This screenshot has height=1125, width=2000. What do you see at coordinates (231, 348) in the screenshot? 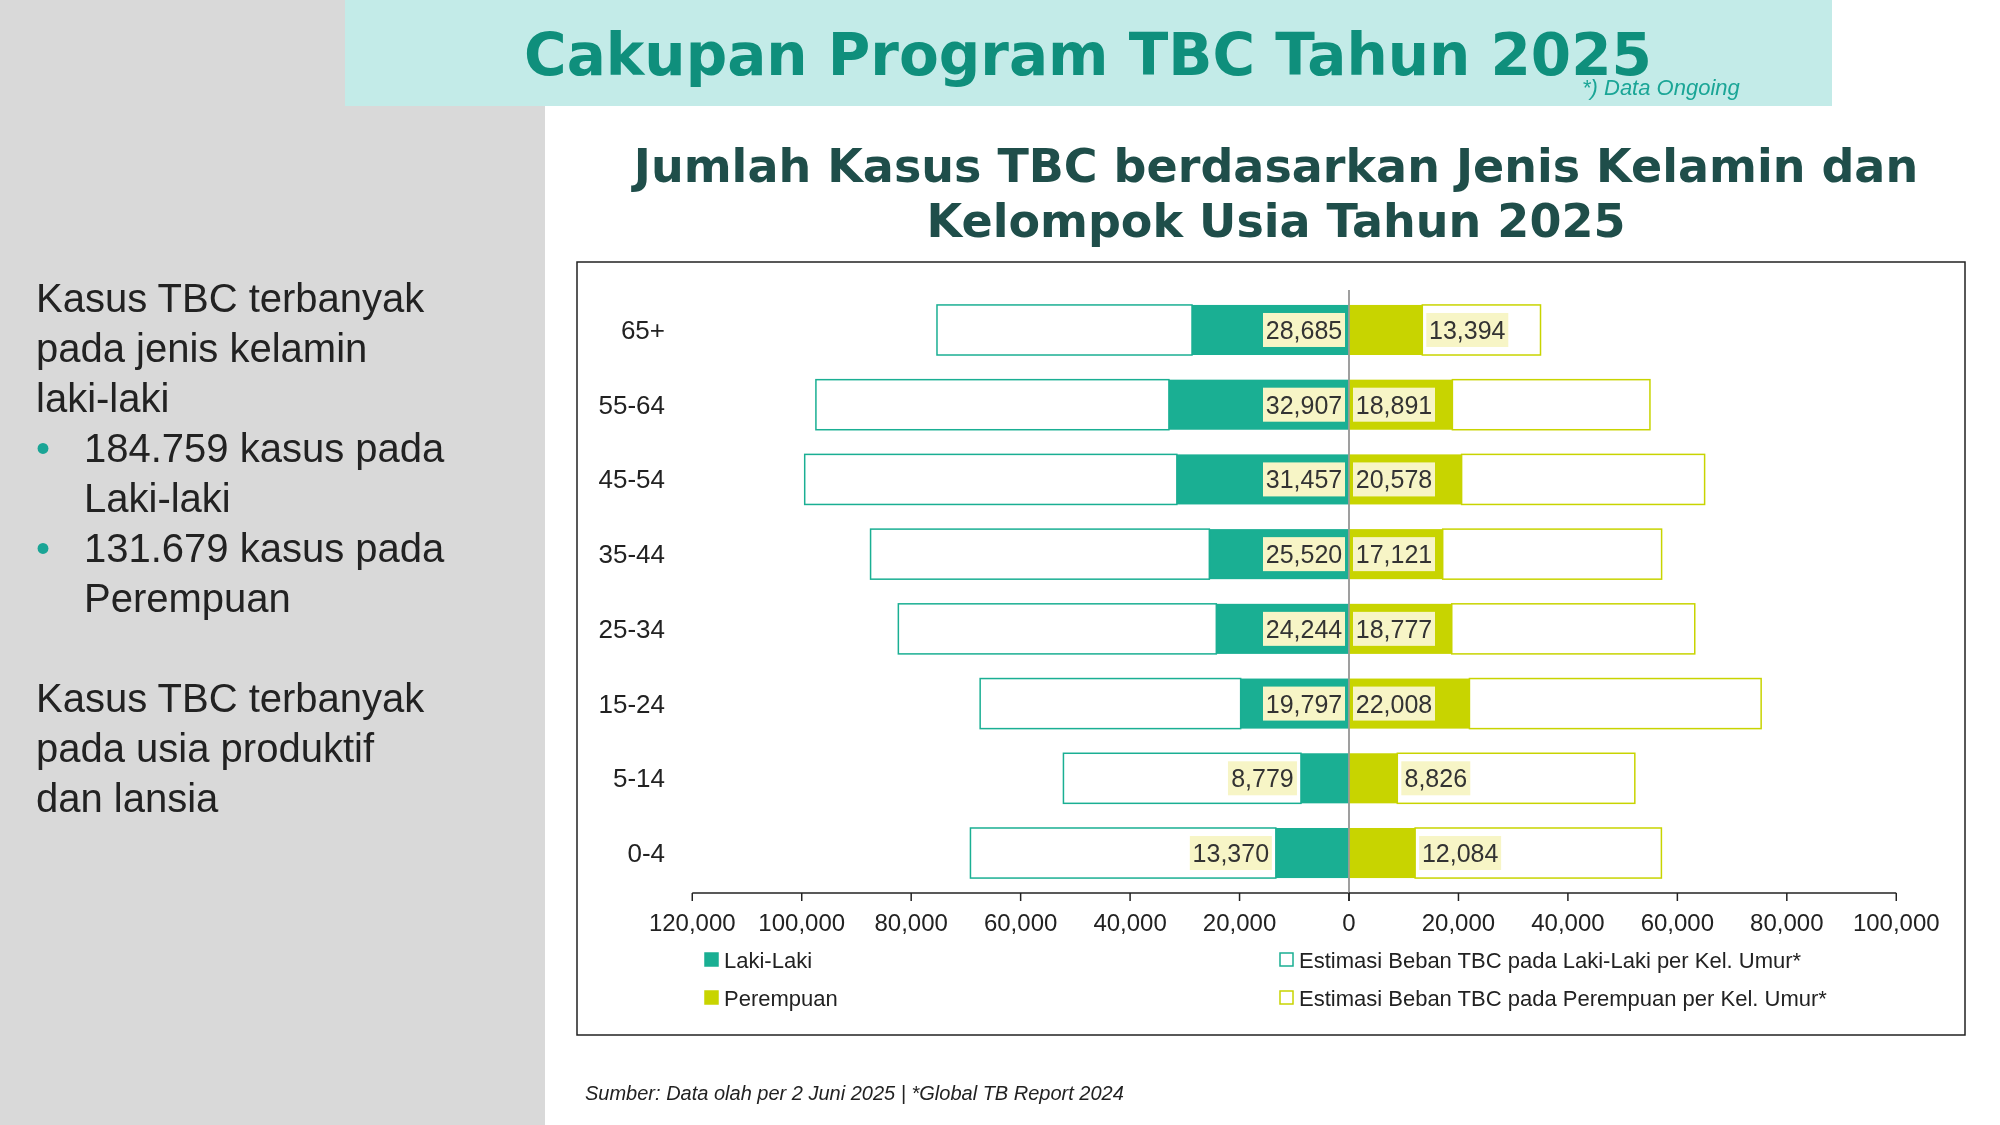
I see `text: Kasus TBC terbanyak pada jenis kelamin laki-laki` at bounding box center [231, 348].